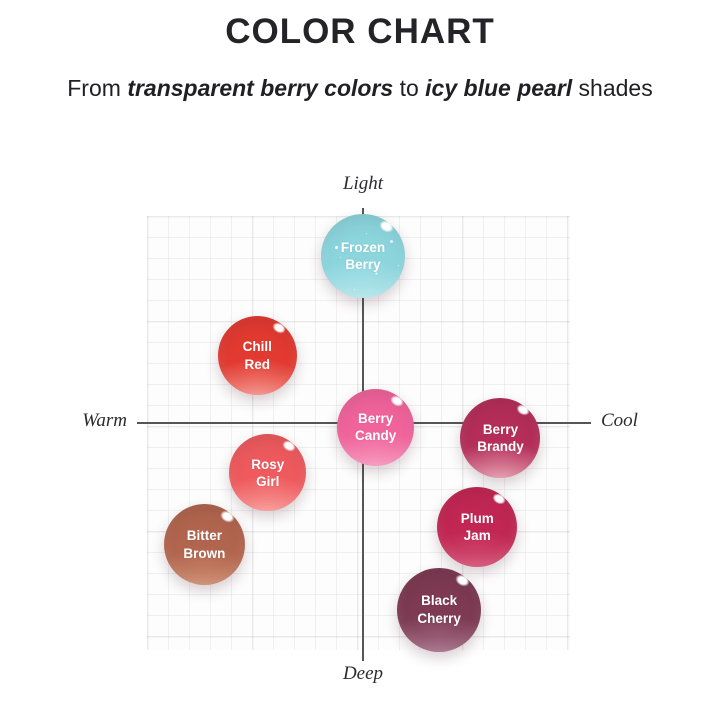 This screenshot has width=720, height=720. I want to click on swatch-label: Berry Brandy, so click(500, 438).